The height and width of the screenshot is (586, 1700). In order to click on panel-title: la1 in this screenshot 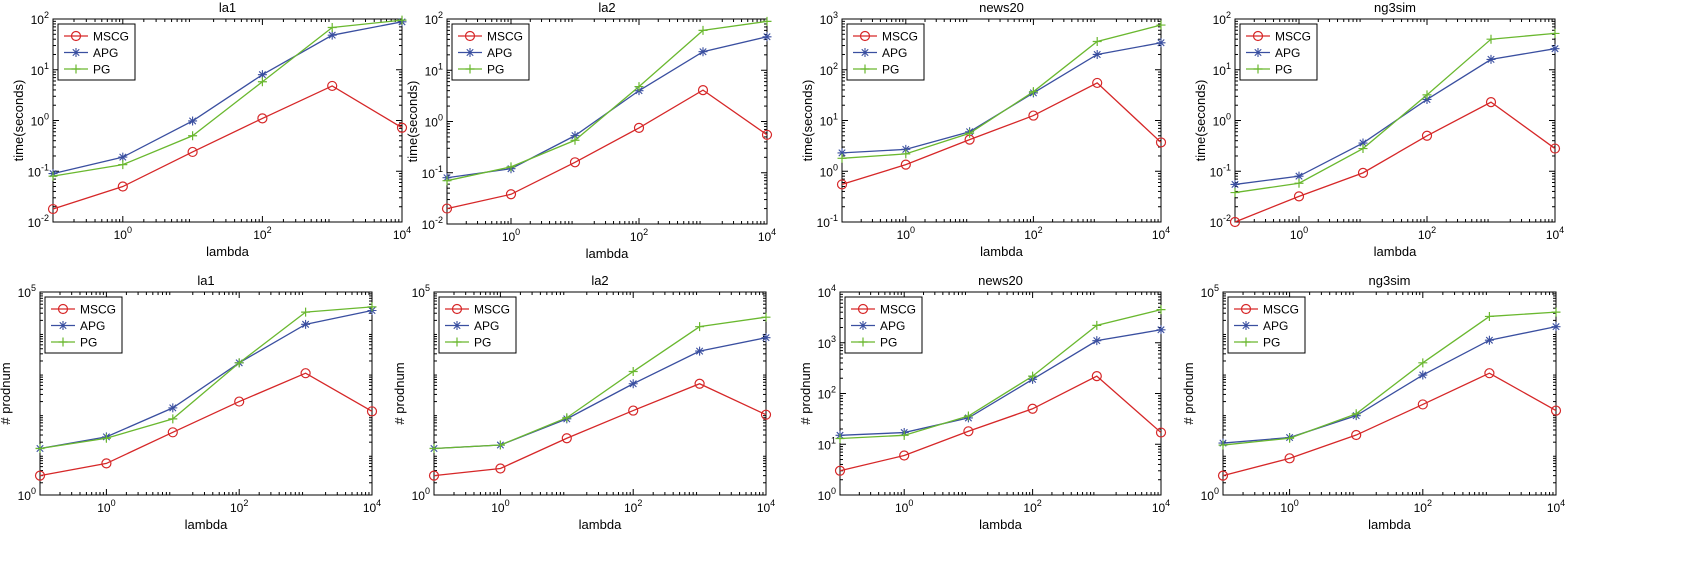, I will do `click(227, 7)`.